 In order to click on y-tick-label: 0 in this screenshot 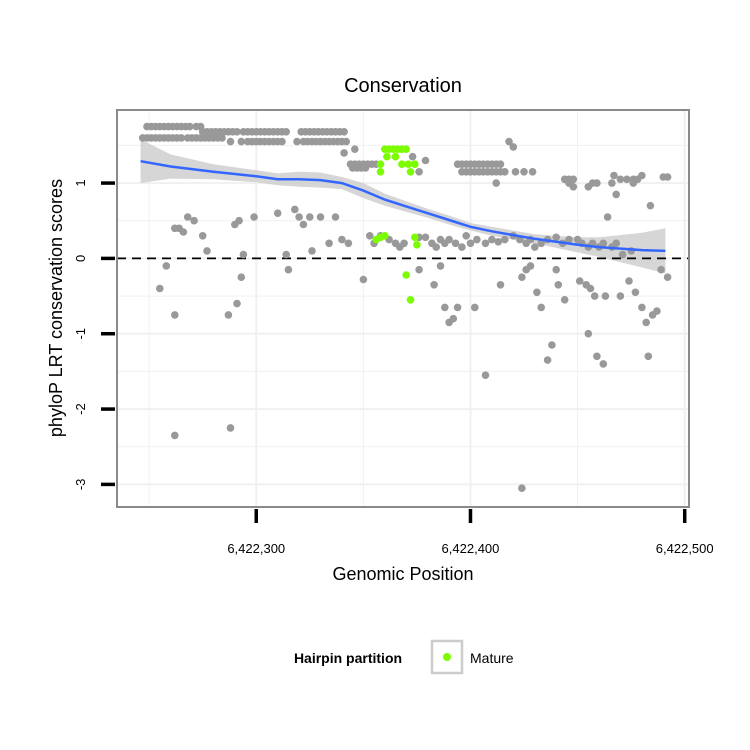, I will do `click(80, 258)`.